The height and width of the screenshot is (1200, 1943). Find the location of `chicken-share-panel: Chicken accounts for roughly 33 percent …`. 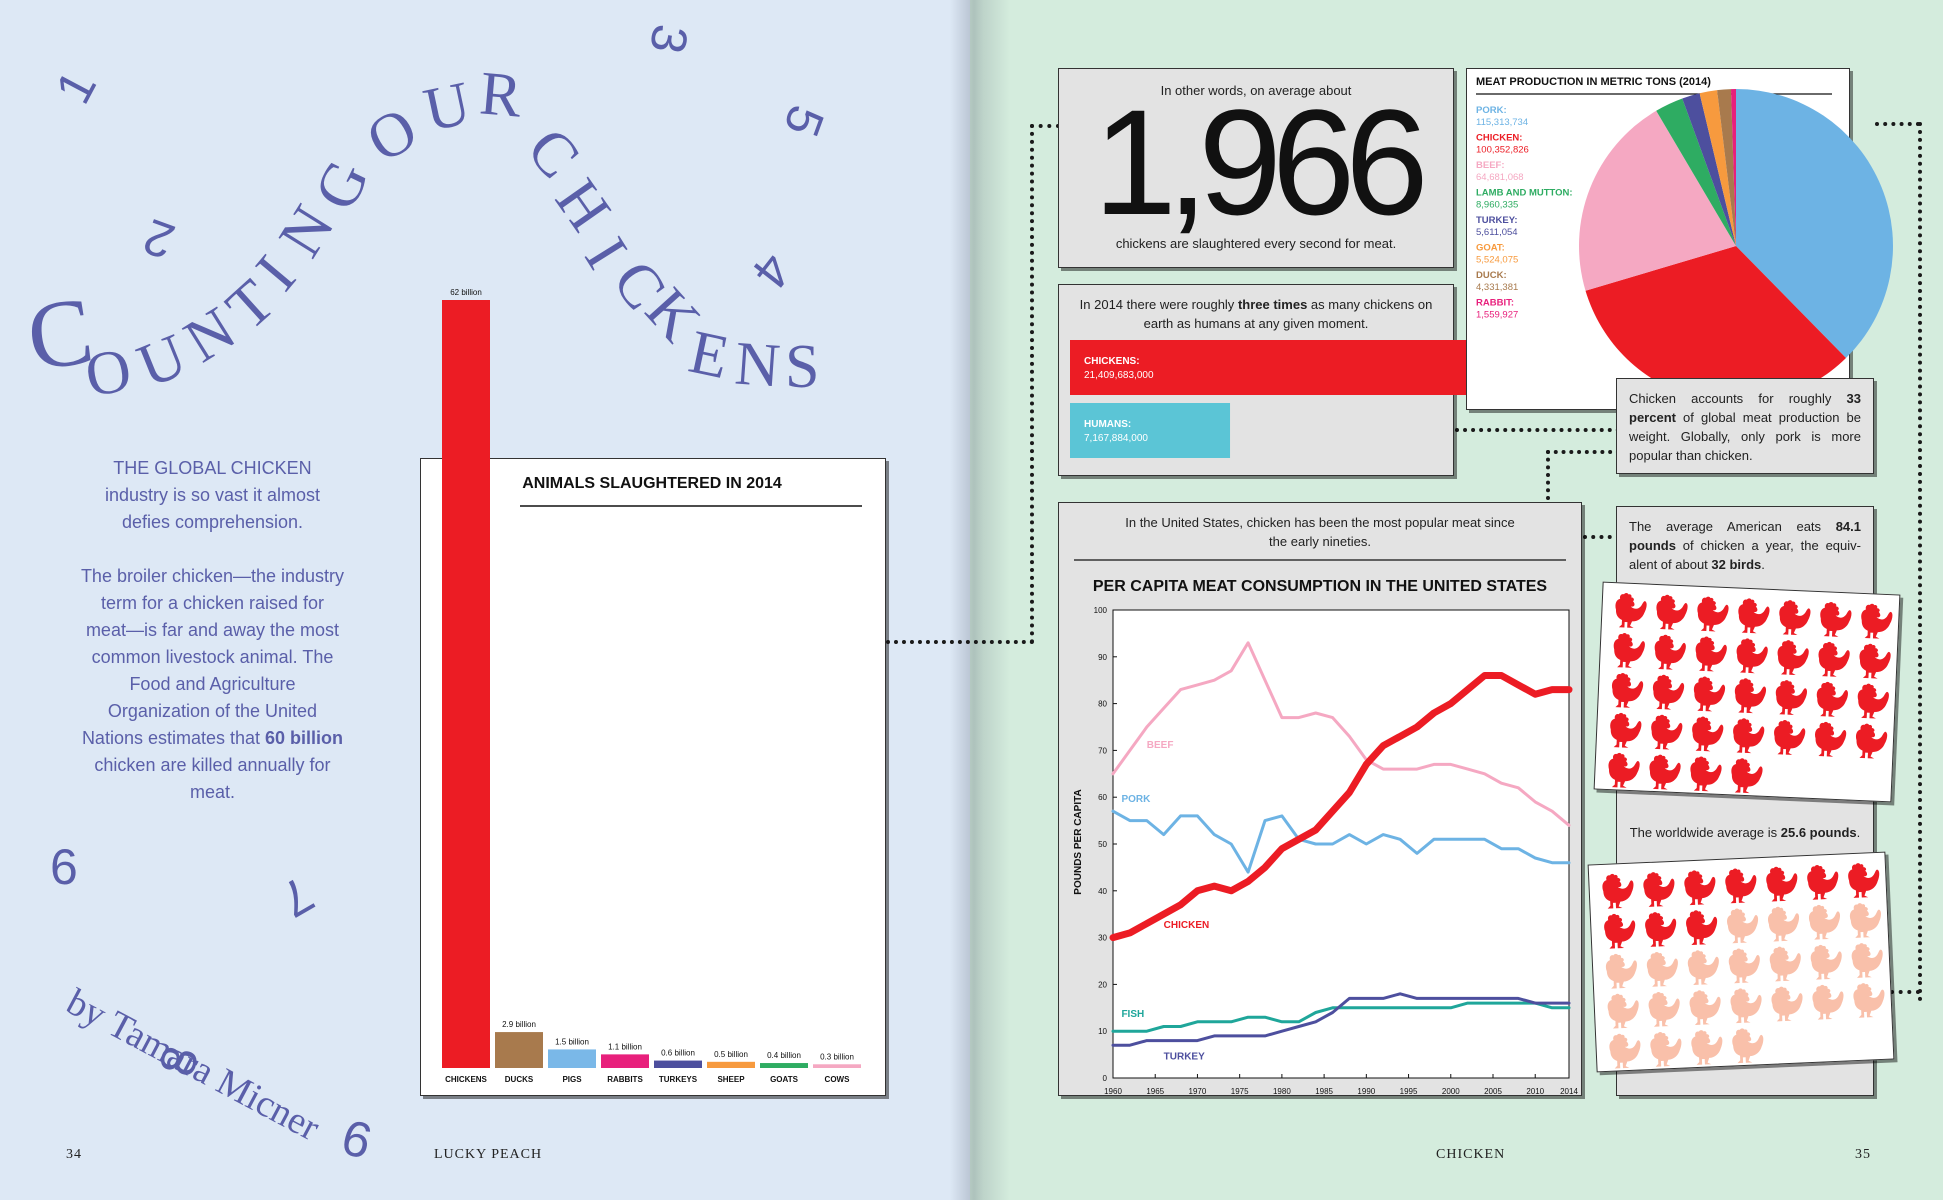

chicken-share-panel: Chicken accounts for roughly 33 percent … is located at coordinates (1745, 426).